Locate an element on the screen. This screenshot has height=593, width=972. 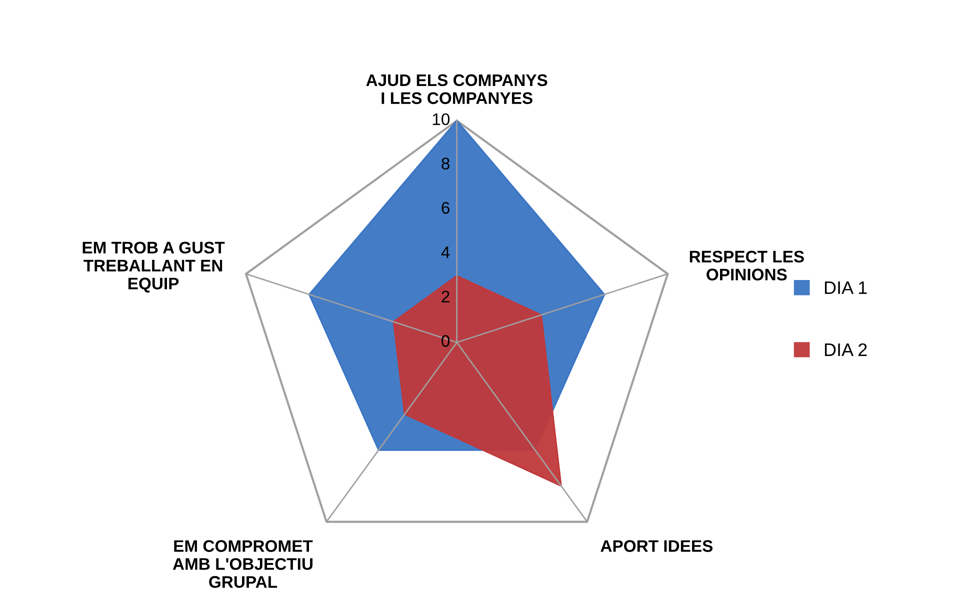
spoke-label: APORT IDEES is located at coordinates (656, 546).